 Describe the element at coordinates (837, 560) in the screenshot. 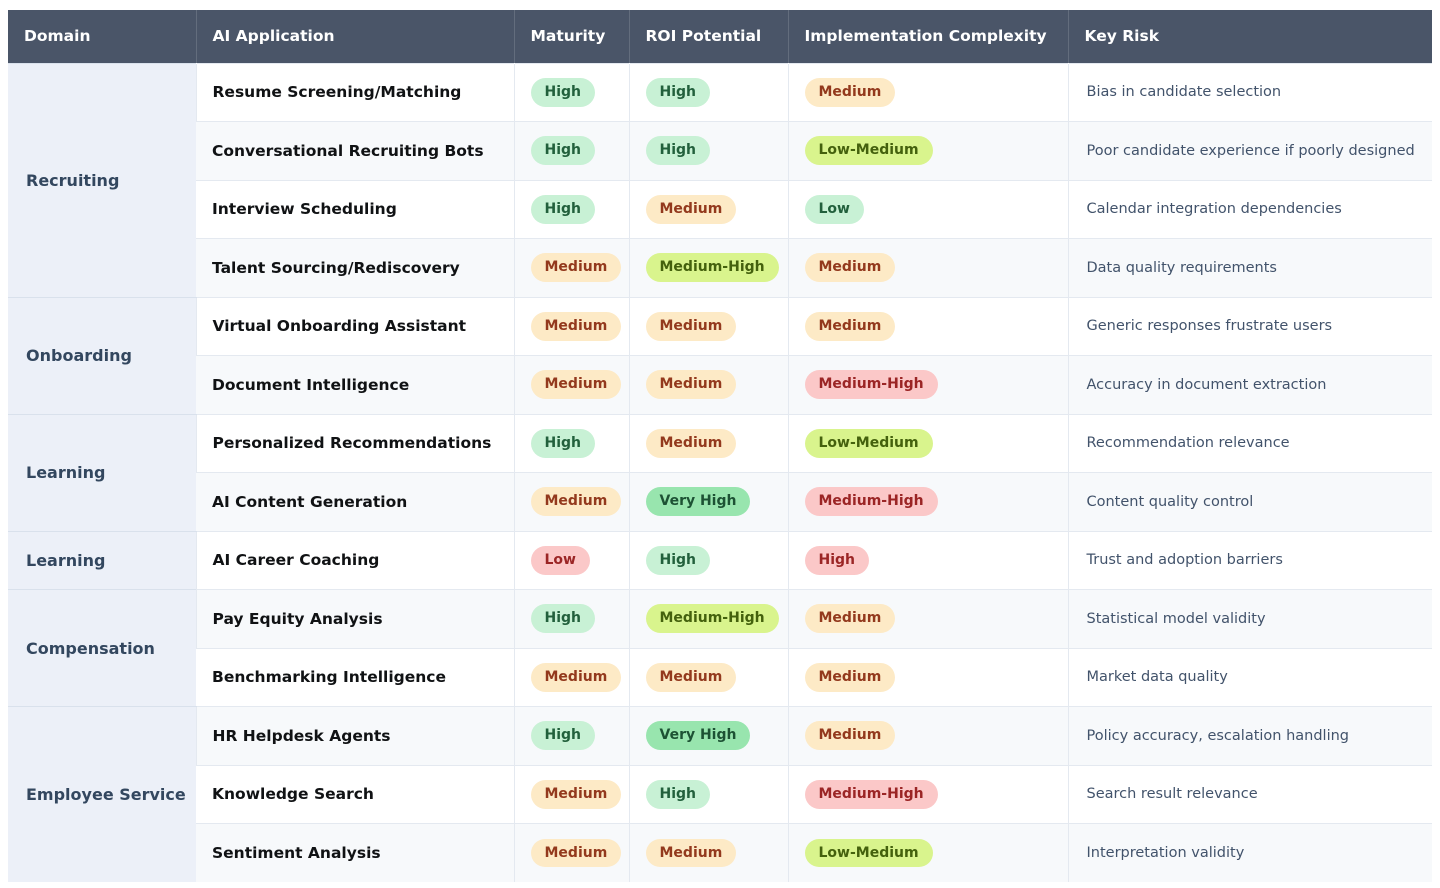

I see `complexity-badge: High` at that location.